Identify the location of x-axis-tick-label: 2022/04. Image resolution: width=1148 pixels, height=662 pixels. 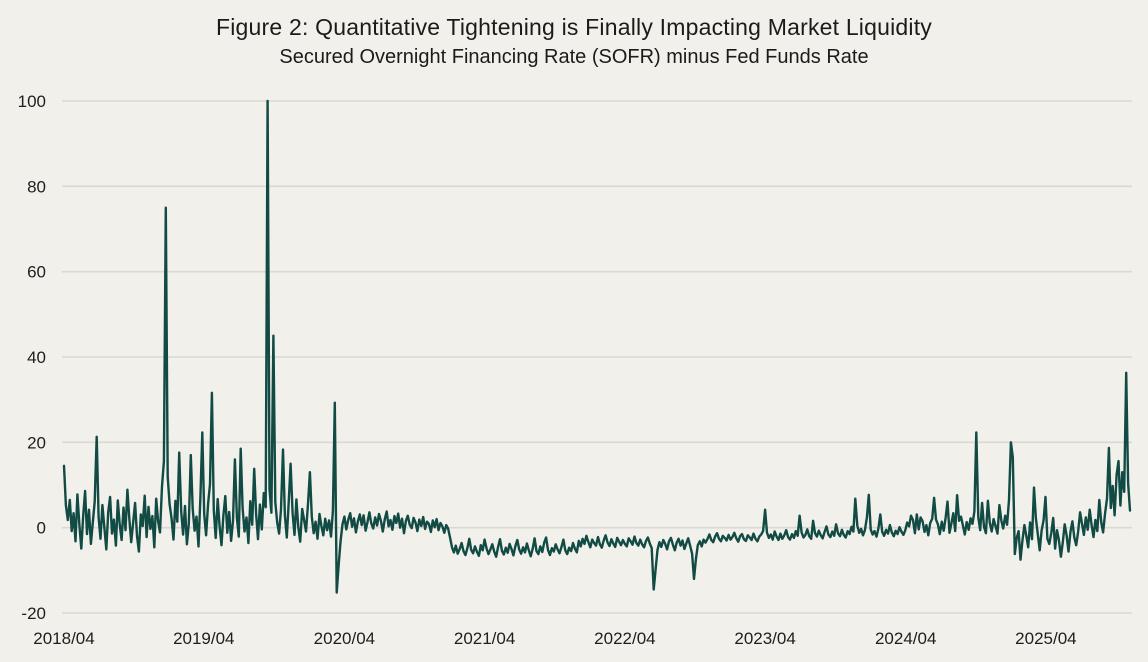
(624, 638).